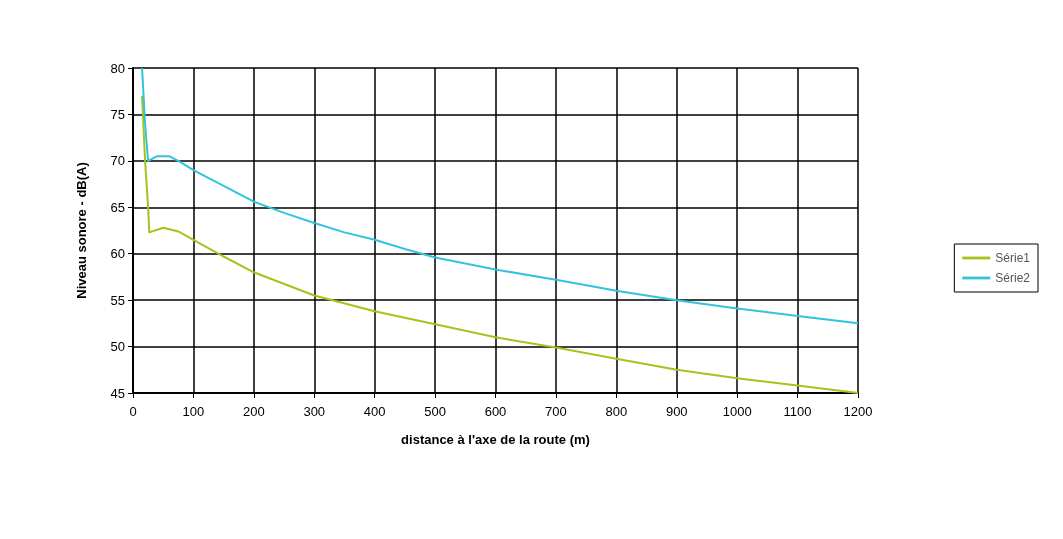 This screenshot has width=1063, height=539. Describe the element at coordinates (556, 411) in the screenshot. I see `x-tick-label: 700` at that location.